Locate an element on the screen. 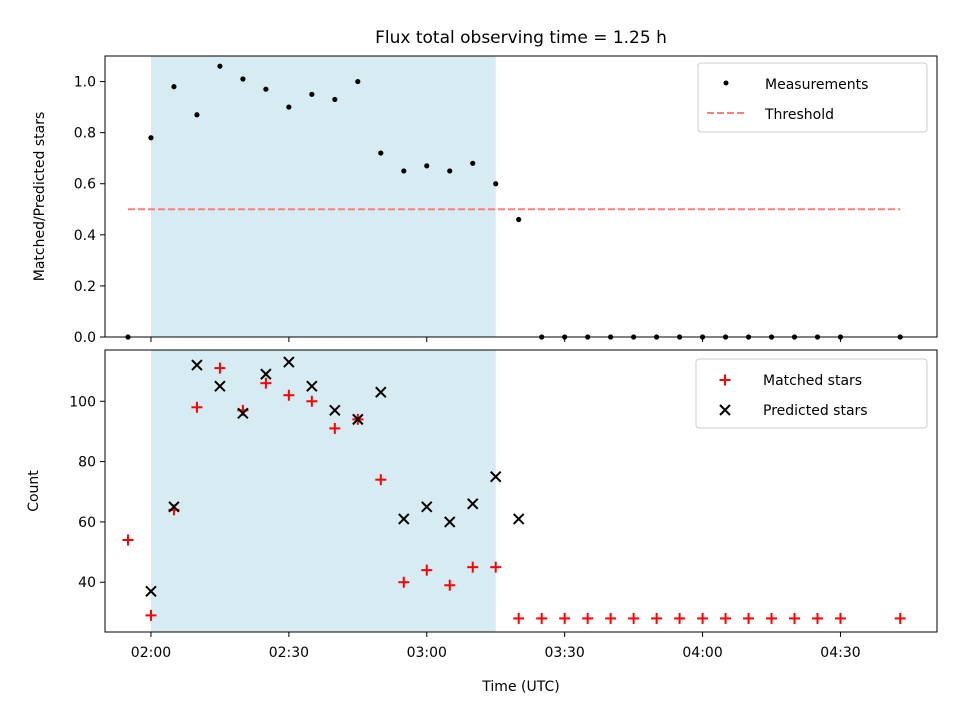  top-y-tick-label: 1.0 is located at coordinates (85, 83).